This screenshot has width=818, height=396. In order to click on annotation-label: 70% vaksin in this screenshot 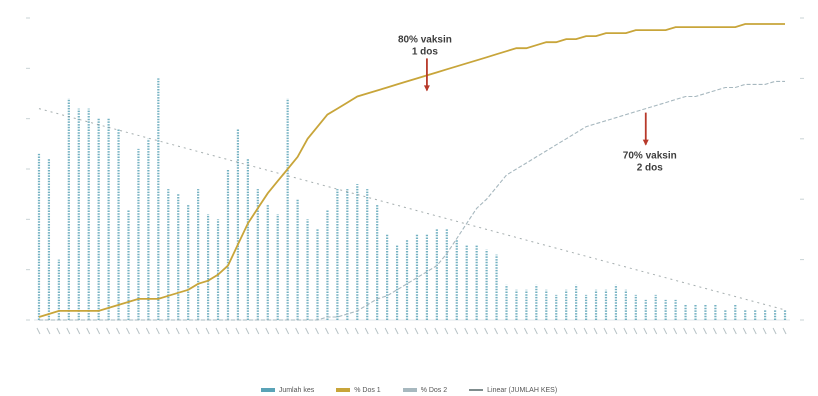, I will do `click(650, 156)`.